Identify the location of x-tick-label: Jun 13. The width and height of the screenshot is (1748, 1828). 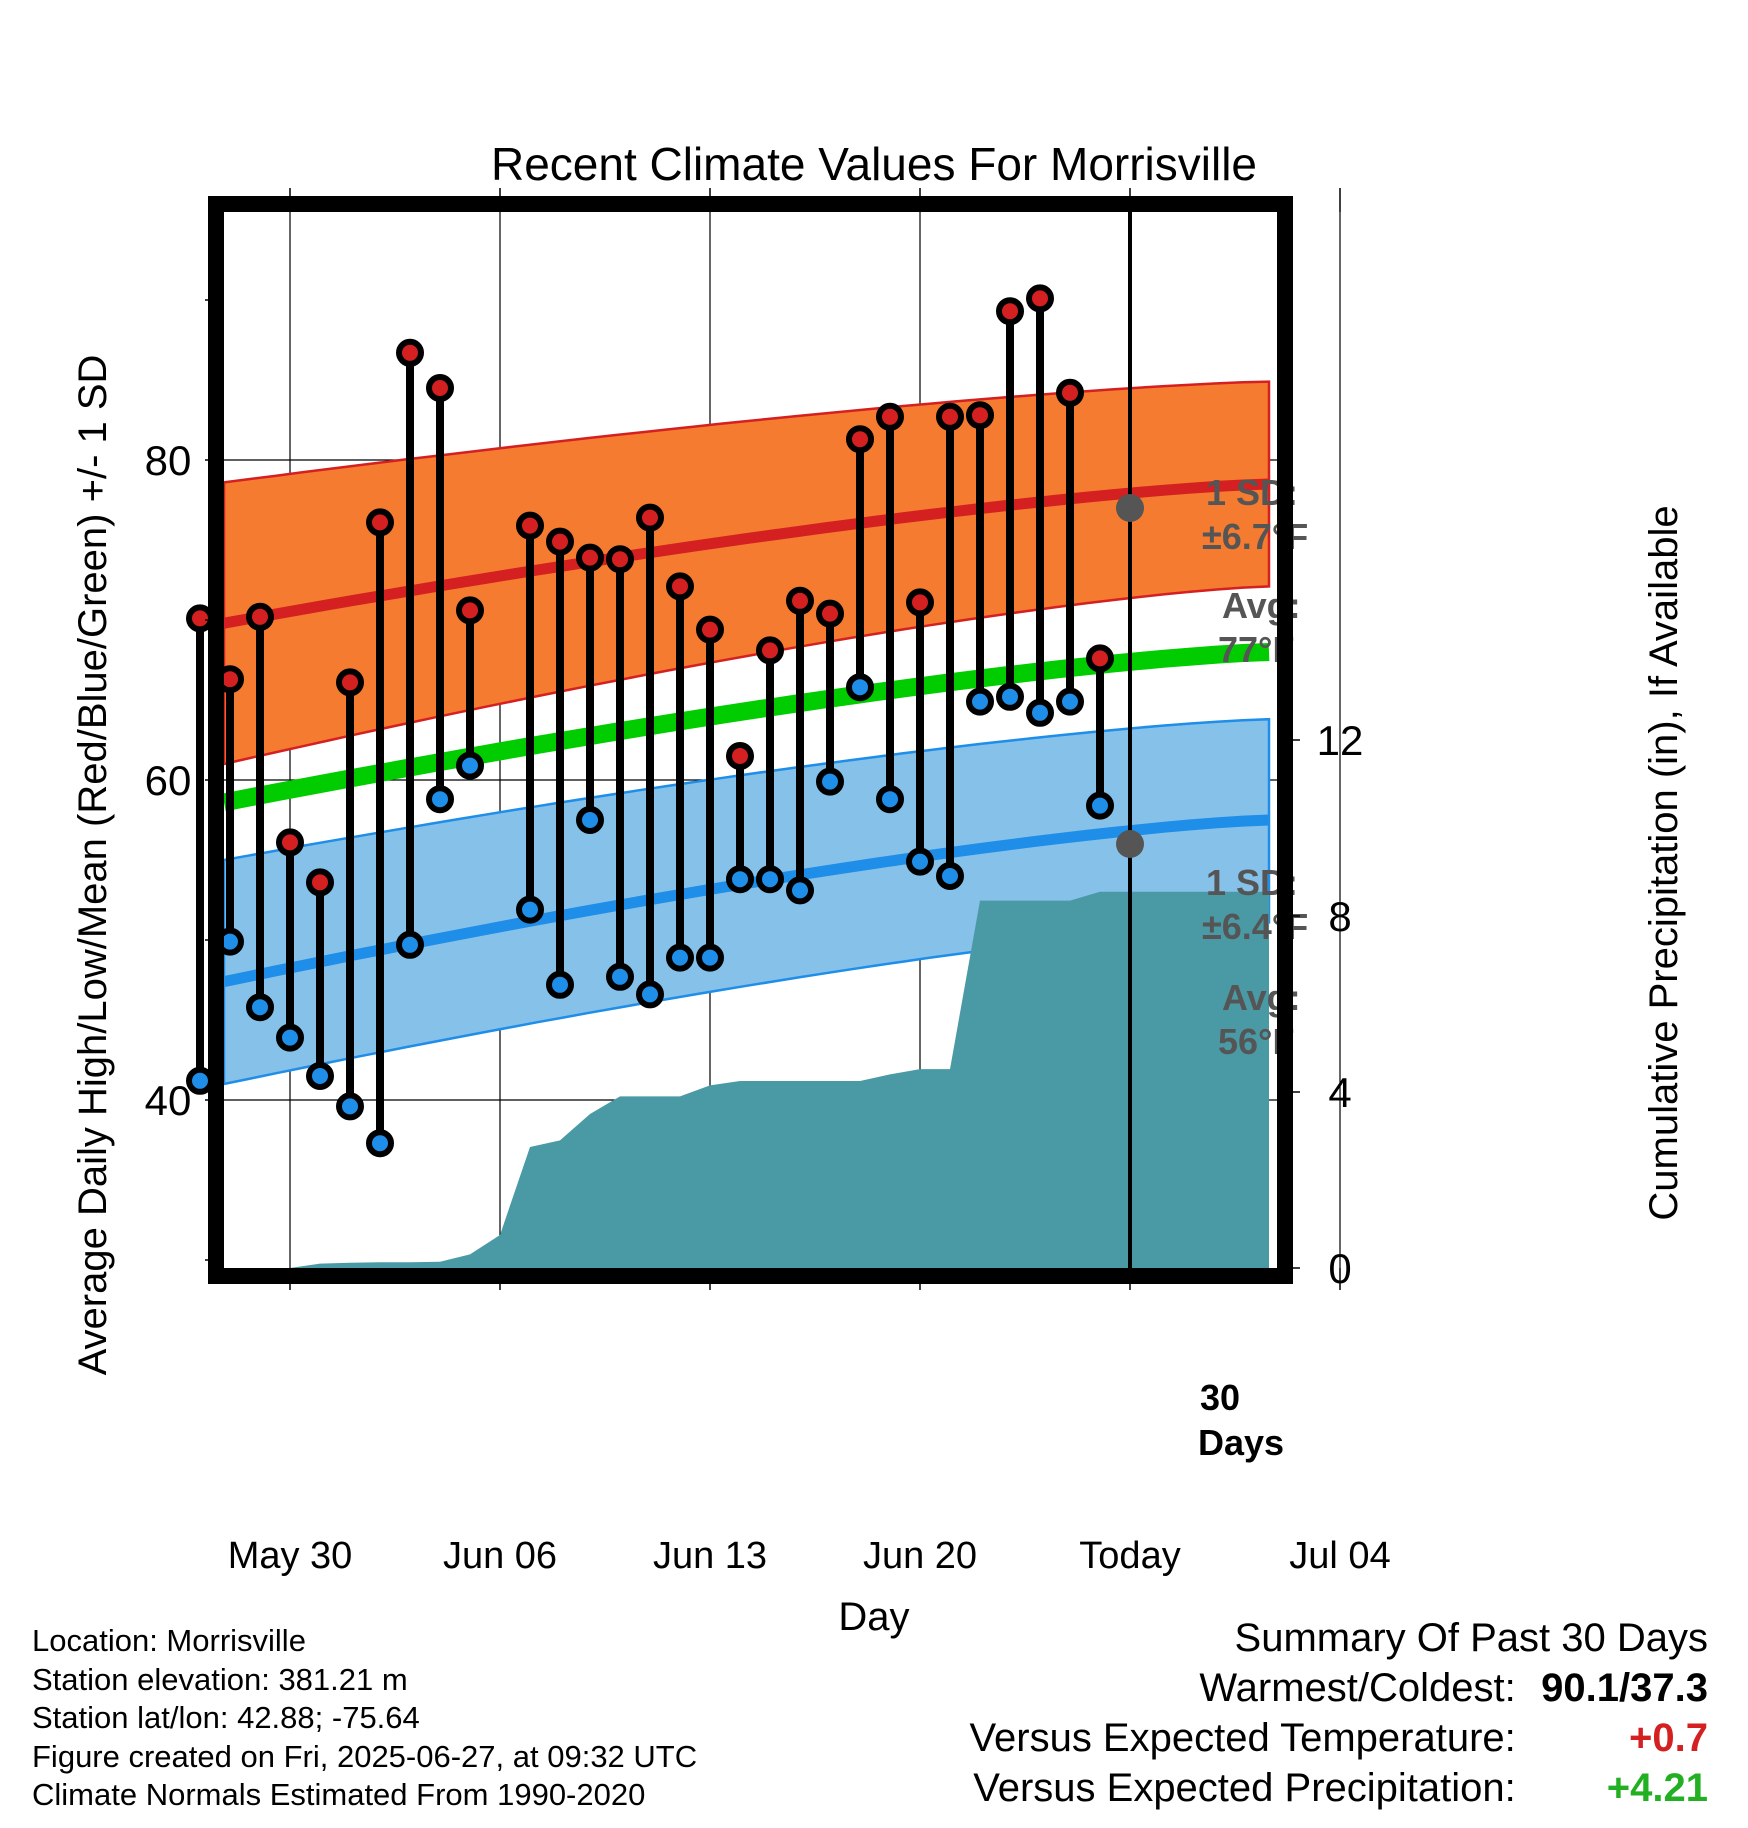
(710, 1556).